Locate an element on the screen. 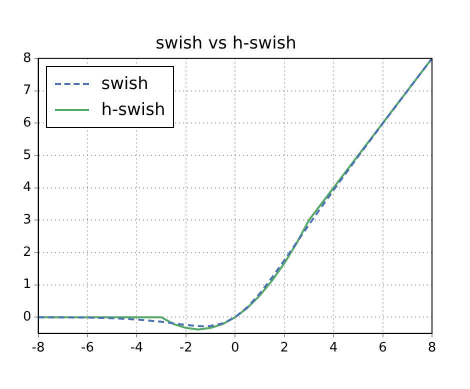 The width and height of the screenshot is (470, 389). x-tick-label: -4 is located at coordinates (137, 348).